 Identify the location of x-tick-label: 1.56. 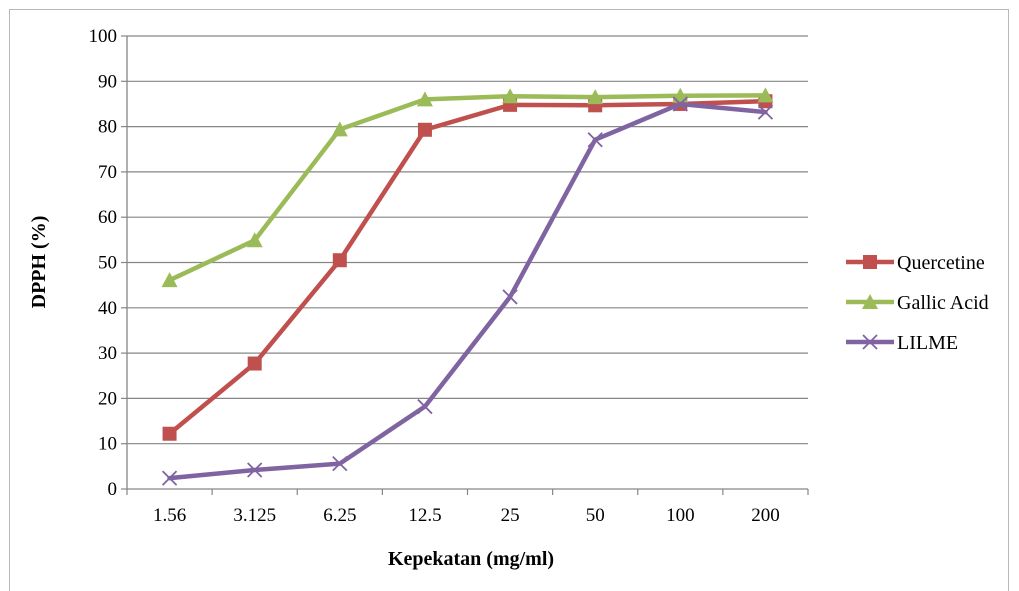
(169, 515).